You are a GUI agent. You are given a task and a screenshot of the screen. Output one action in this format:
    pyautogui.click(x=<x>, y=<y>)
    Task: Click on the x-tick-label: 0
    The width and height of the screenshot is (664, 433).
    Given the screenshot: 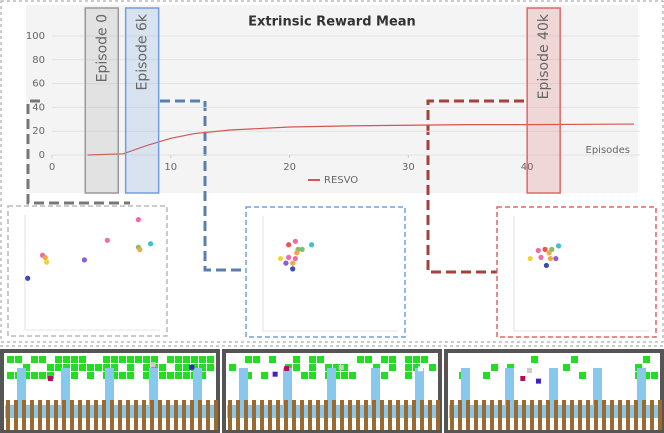 What is the action you would take?
    pyautogui.click(x=52, y=167)
    